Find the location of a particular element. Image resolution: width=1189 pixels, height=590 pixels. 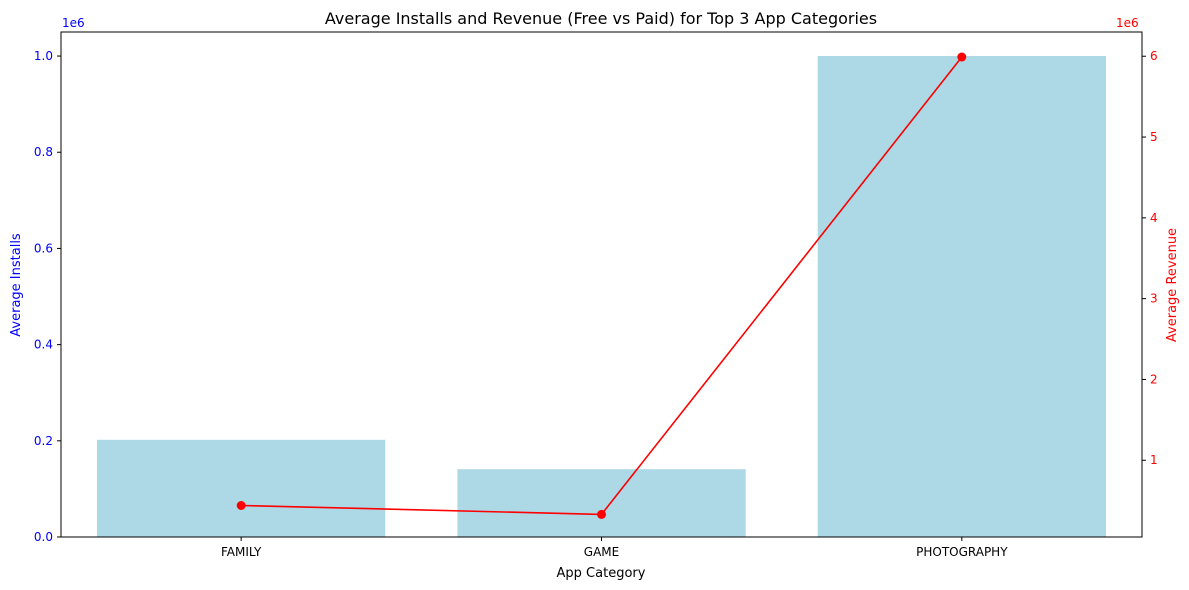

right-tick-label: 2 is located at coordinates (1154, 379).